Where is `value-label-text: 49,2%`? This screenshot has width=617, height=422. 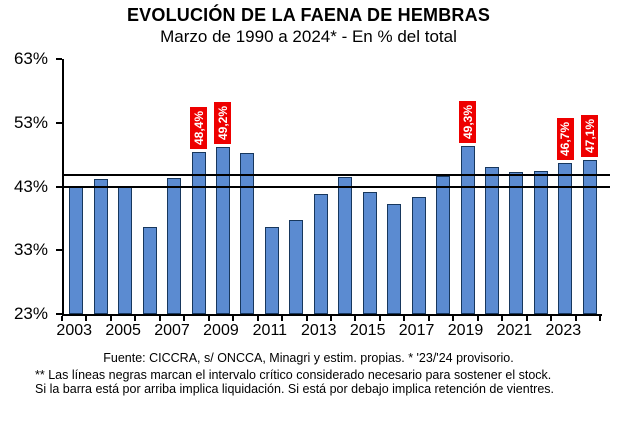 value-label-text: 49,2% is located at coordinates (222, 122).